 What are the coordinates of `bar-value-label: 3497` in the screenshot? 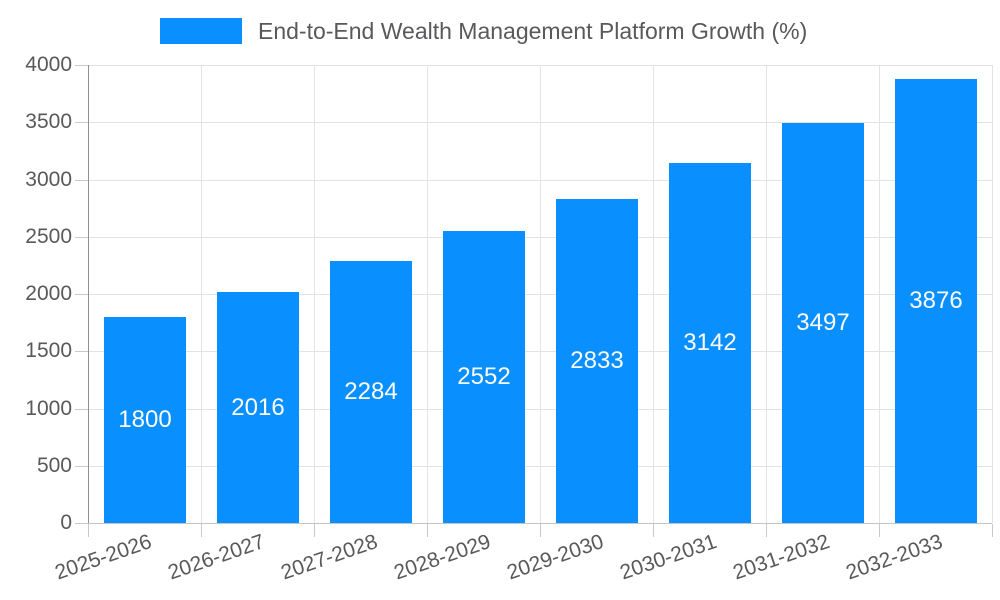 It's located at (823, 322).